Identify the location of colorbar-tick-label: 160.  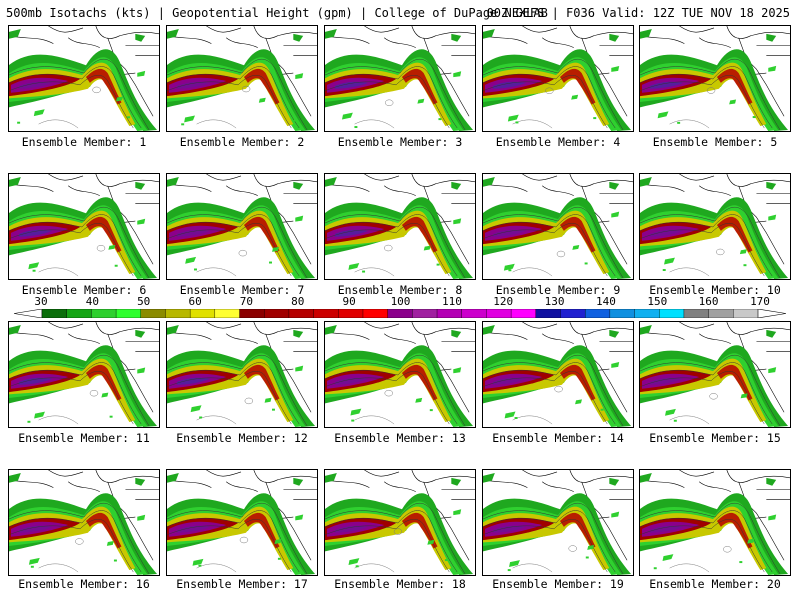
(708, 301).